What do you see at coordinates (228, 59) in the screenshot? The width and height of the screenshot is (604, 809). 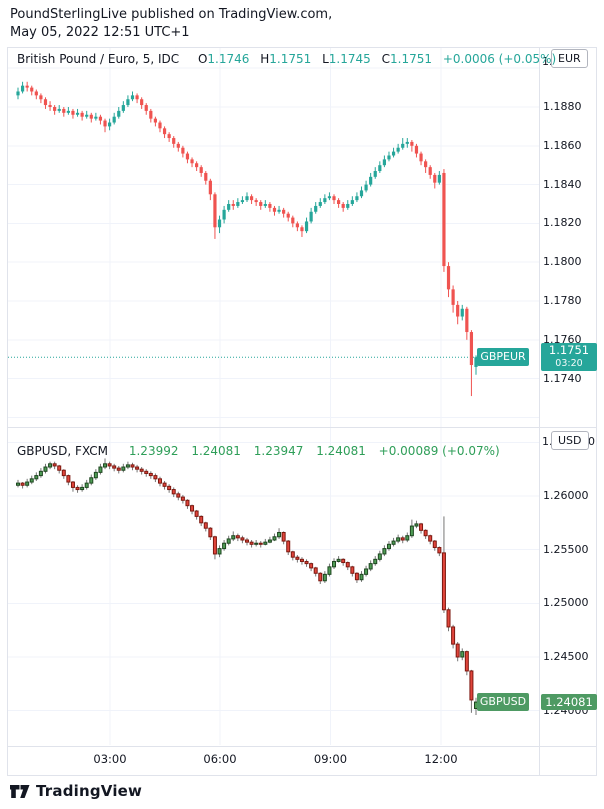 I see `legend-open-value: 1.1746` at bounding box center [228, 59].